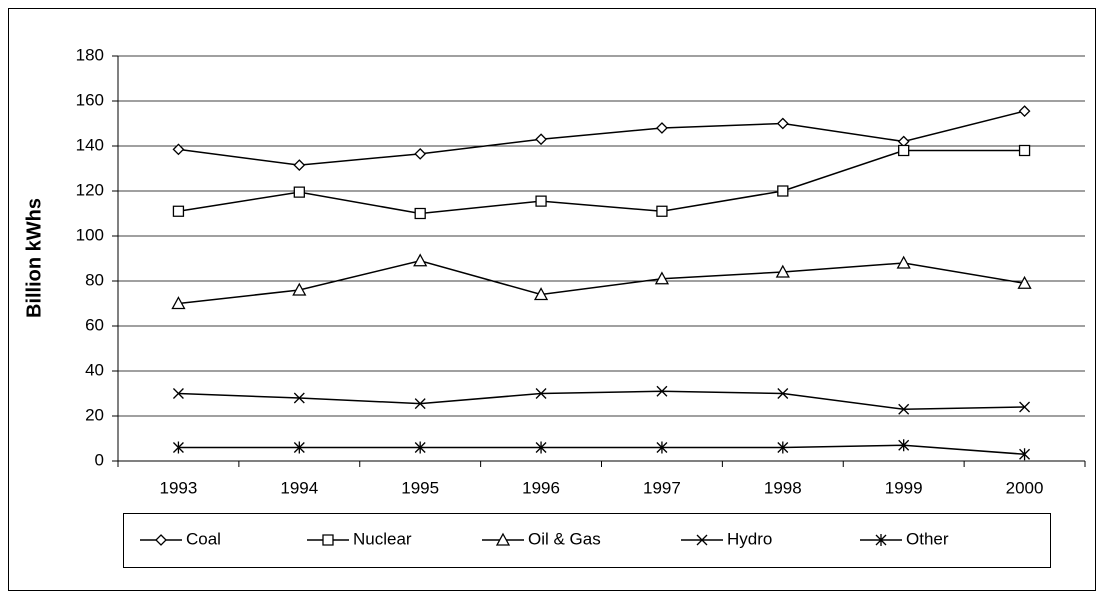 The height and width of the screenshot is (599, 1104). What do you see at coordinates (564, 538) in the screenshot?
I see `legend-label: Oil & Gas` at bounding box center [564, 538].